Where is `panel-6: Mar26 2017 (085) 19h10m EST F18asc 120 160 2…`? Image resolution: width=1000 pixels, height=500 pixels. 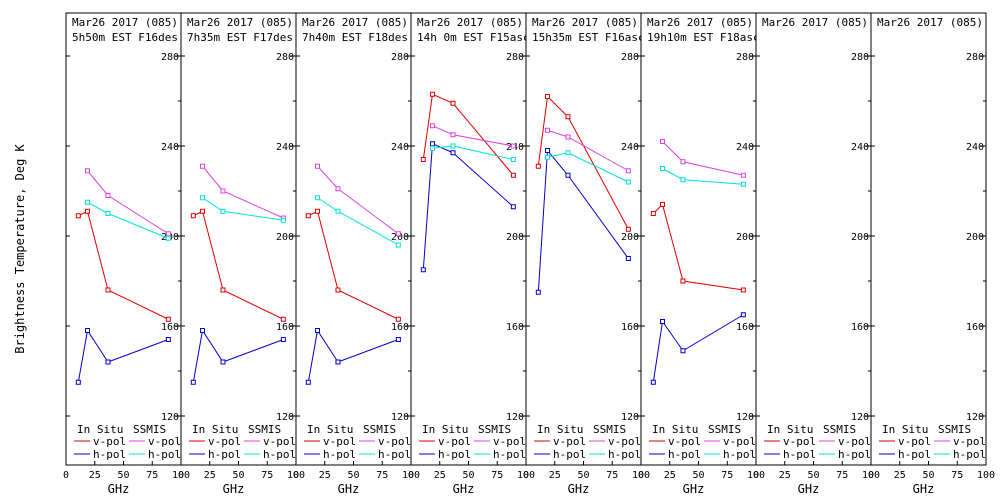 panel-6: Mar26 2017 (085) 19h10m EST F18asc 120 160 2… is located at coordinates (701, 254).